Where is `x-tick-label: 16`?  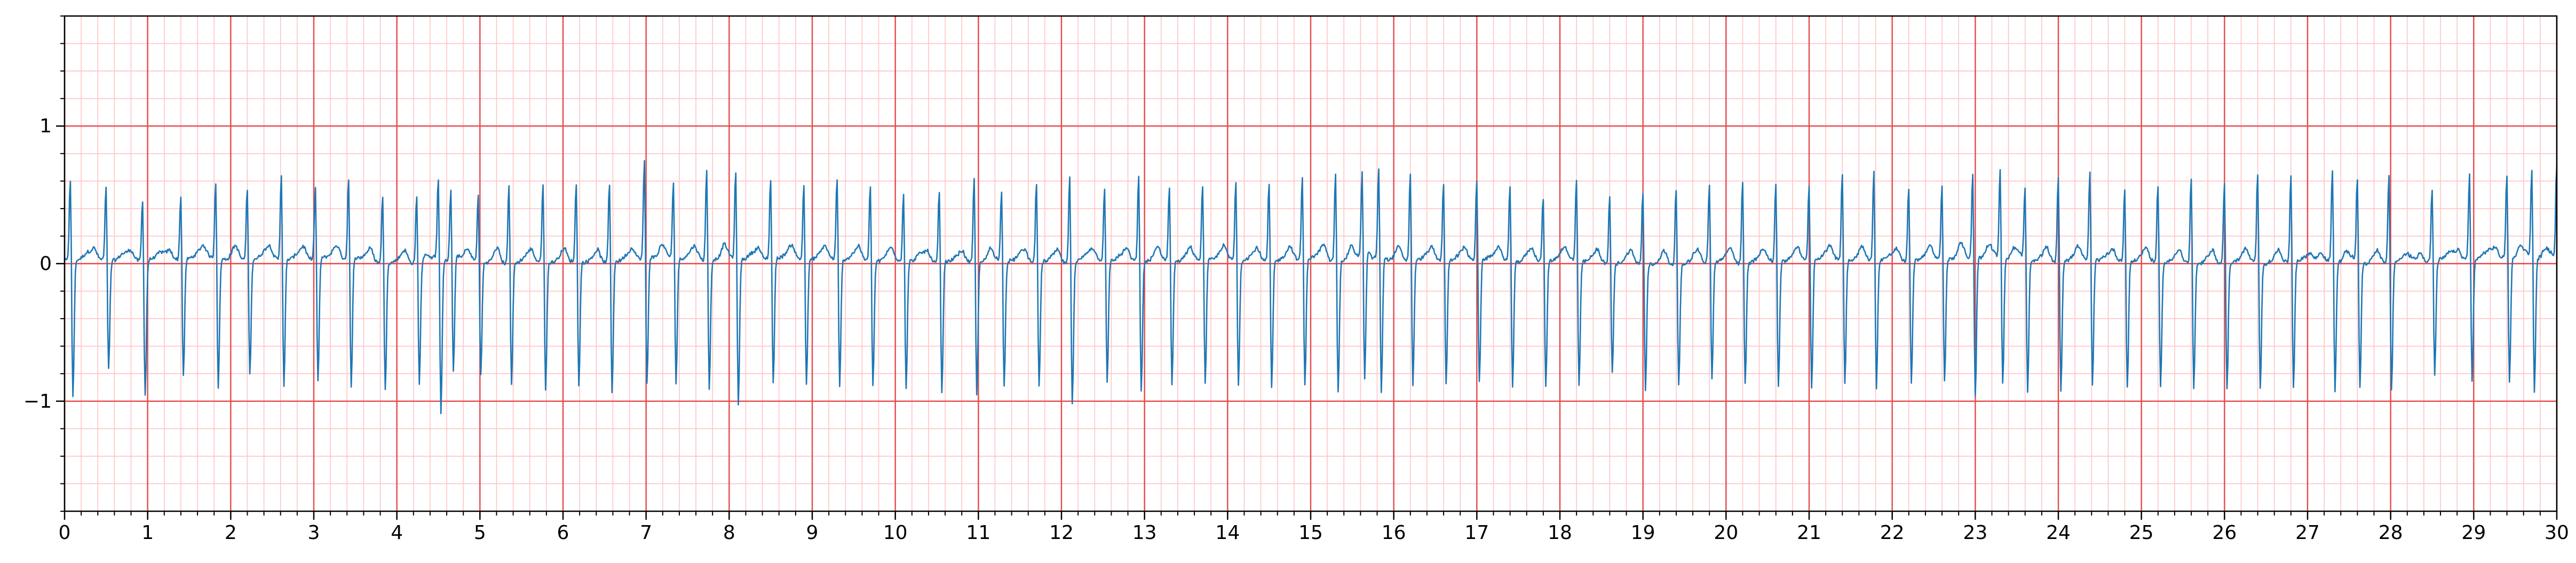
x-tick-label: 16 is located at coordinates (1394, 533).